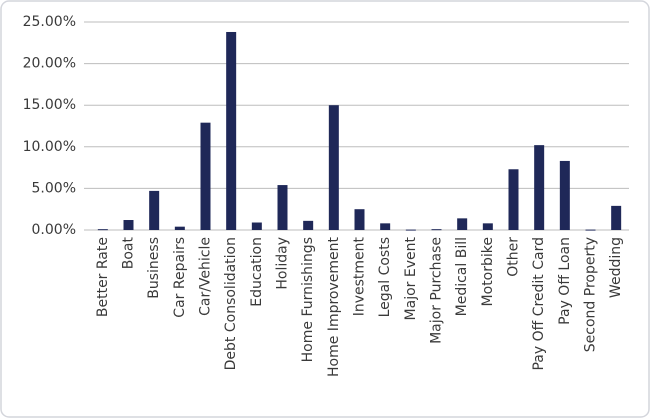 Image resolution: width=651 pixels, height=419 pixels. I want to click on x-tick-label: Better Rate, so click(103, 277).